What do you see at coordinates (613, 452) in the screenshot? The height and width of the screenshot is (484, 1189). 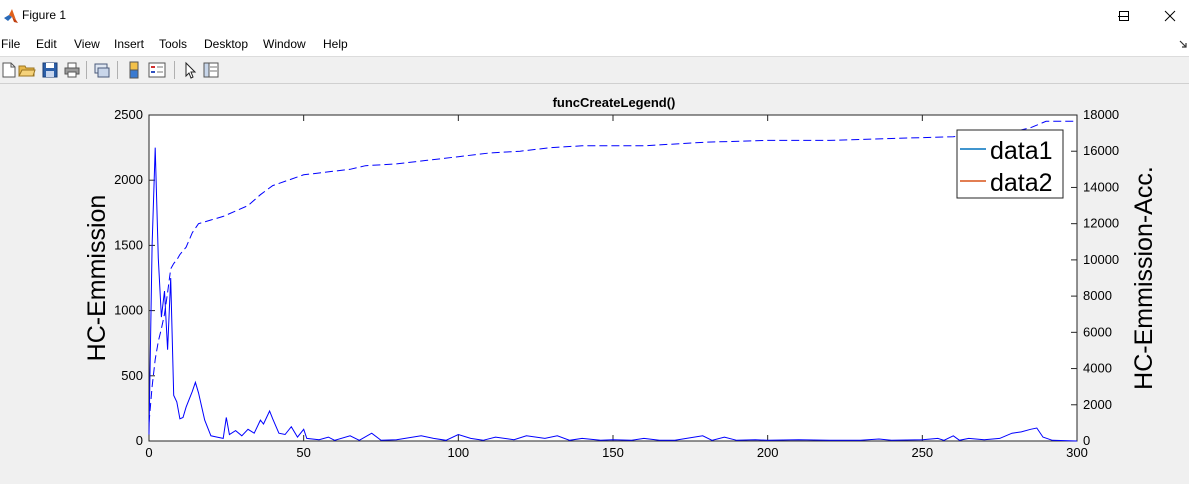 I see `x-tick-label: 150` at bounding box center [613, 452].